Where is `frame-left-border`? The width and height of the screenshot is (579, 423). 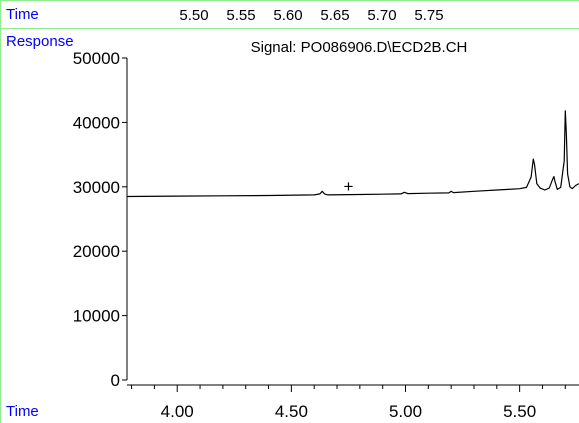
frame-left-border is located at coordinates (0, 211).